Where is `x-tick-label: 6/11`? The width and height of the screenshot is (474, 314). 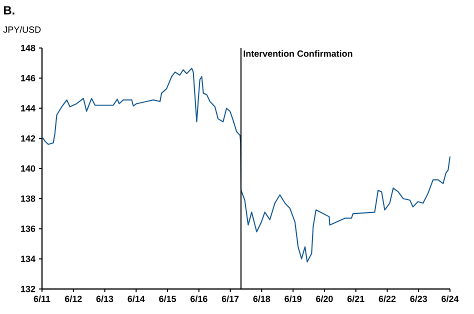
x-tick-label: 6/11 is located at coordinates (42, 299).